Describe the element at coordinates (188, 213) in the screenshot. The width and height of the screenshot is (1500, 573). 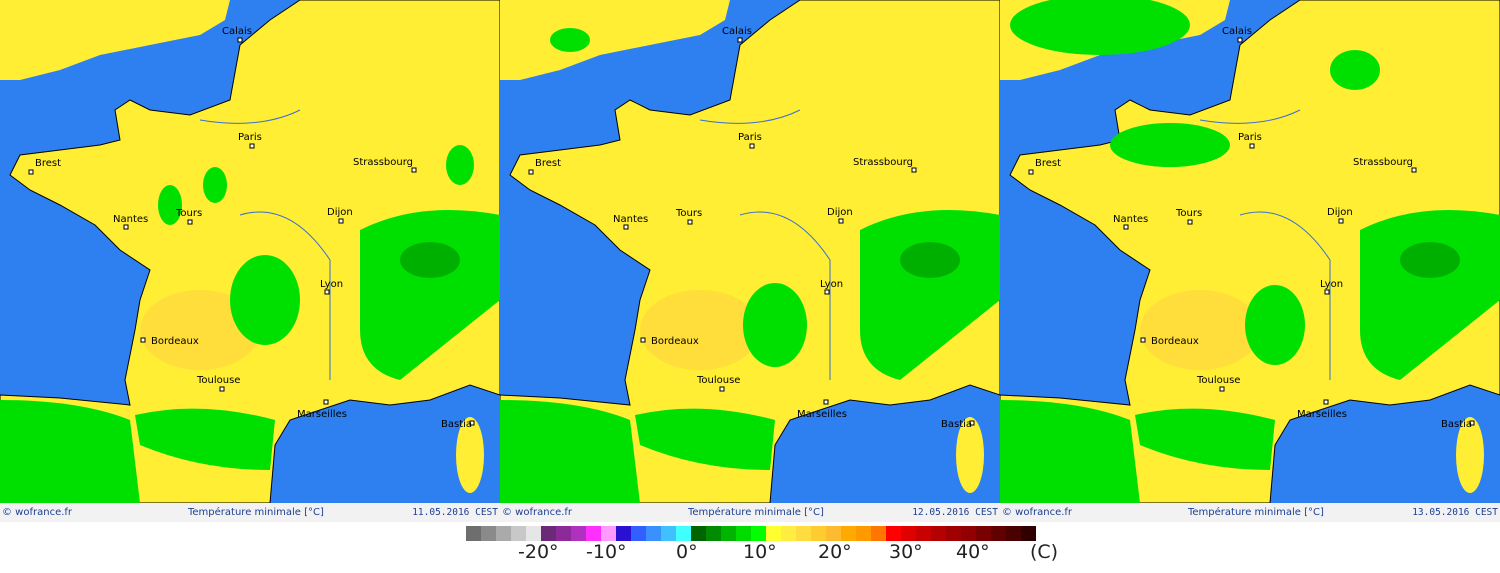
I see `city-label-tours: Tours` at that location.